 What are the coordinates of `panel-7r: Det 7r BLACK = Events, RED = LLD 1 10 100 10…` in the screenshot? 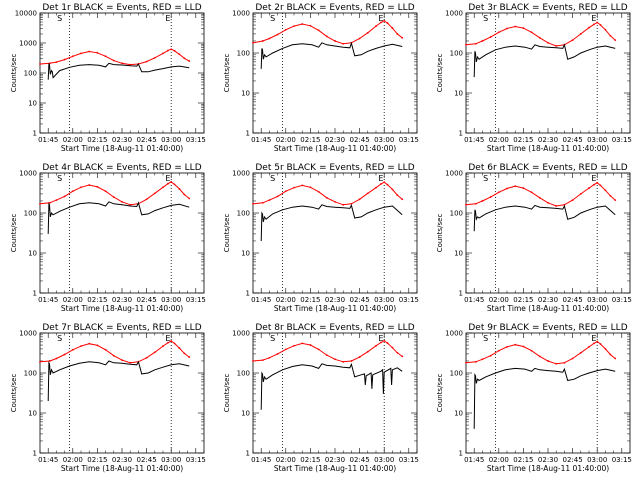 It's located at (108, 398).